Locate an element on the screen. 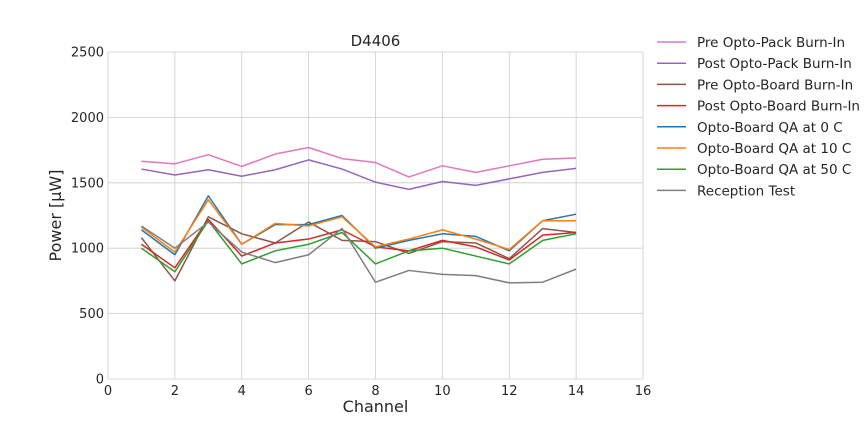 The width and height of the screenshot is (864, 432). x-tick-label: 0 is located at coordinates (108, 391).